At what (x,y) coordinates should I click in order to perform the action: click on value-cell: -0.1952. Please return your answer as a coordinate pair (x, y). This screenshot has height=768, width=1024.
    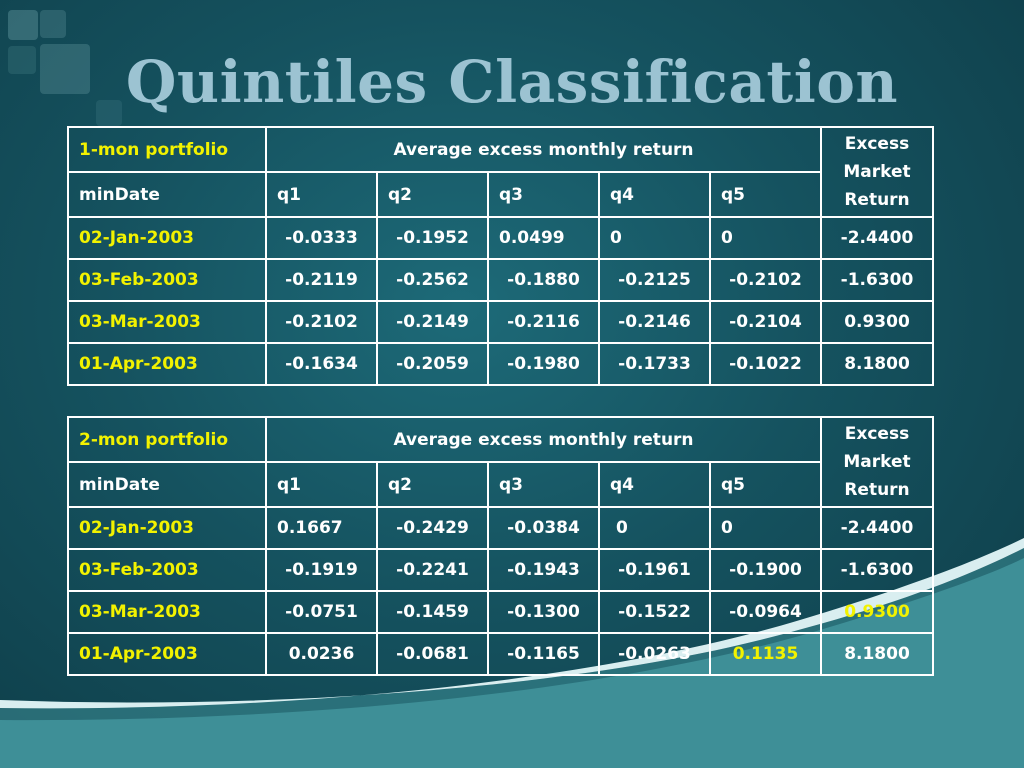
    Looking at the image, I should click on (432, 238).